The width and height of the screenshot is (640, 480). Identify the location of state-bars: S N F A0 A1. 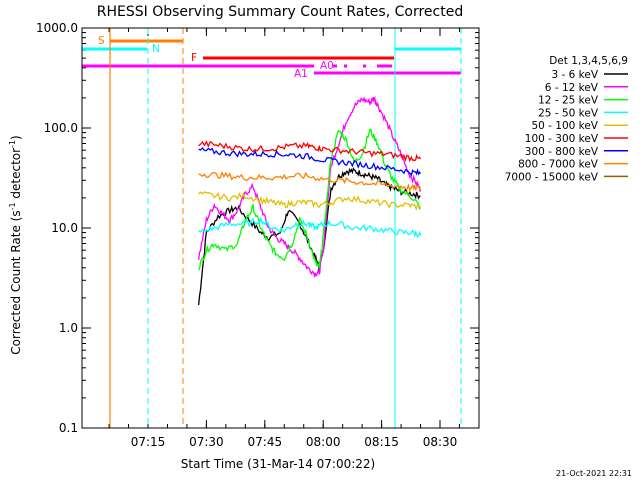
(271, 57).